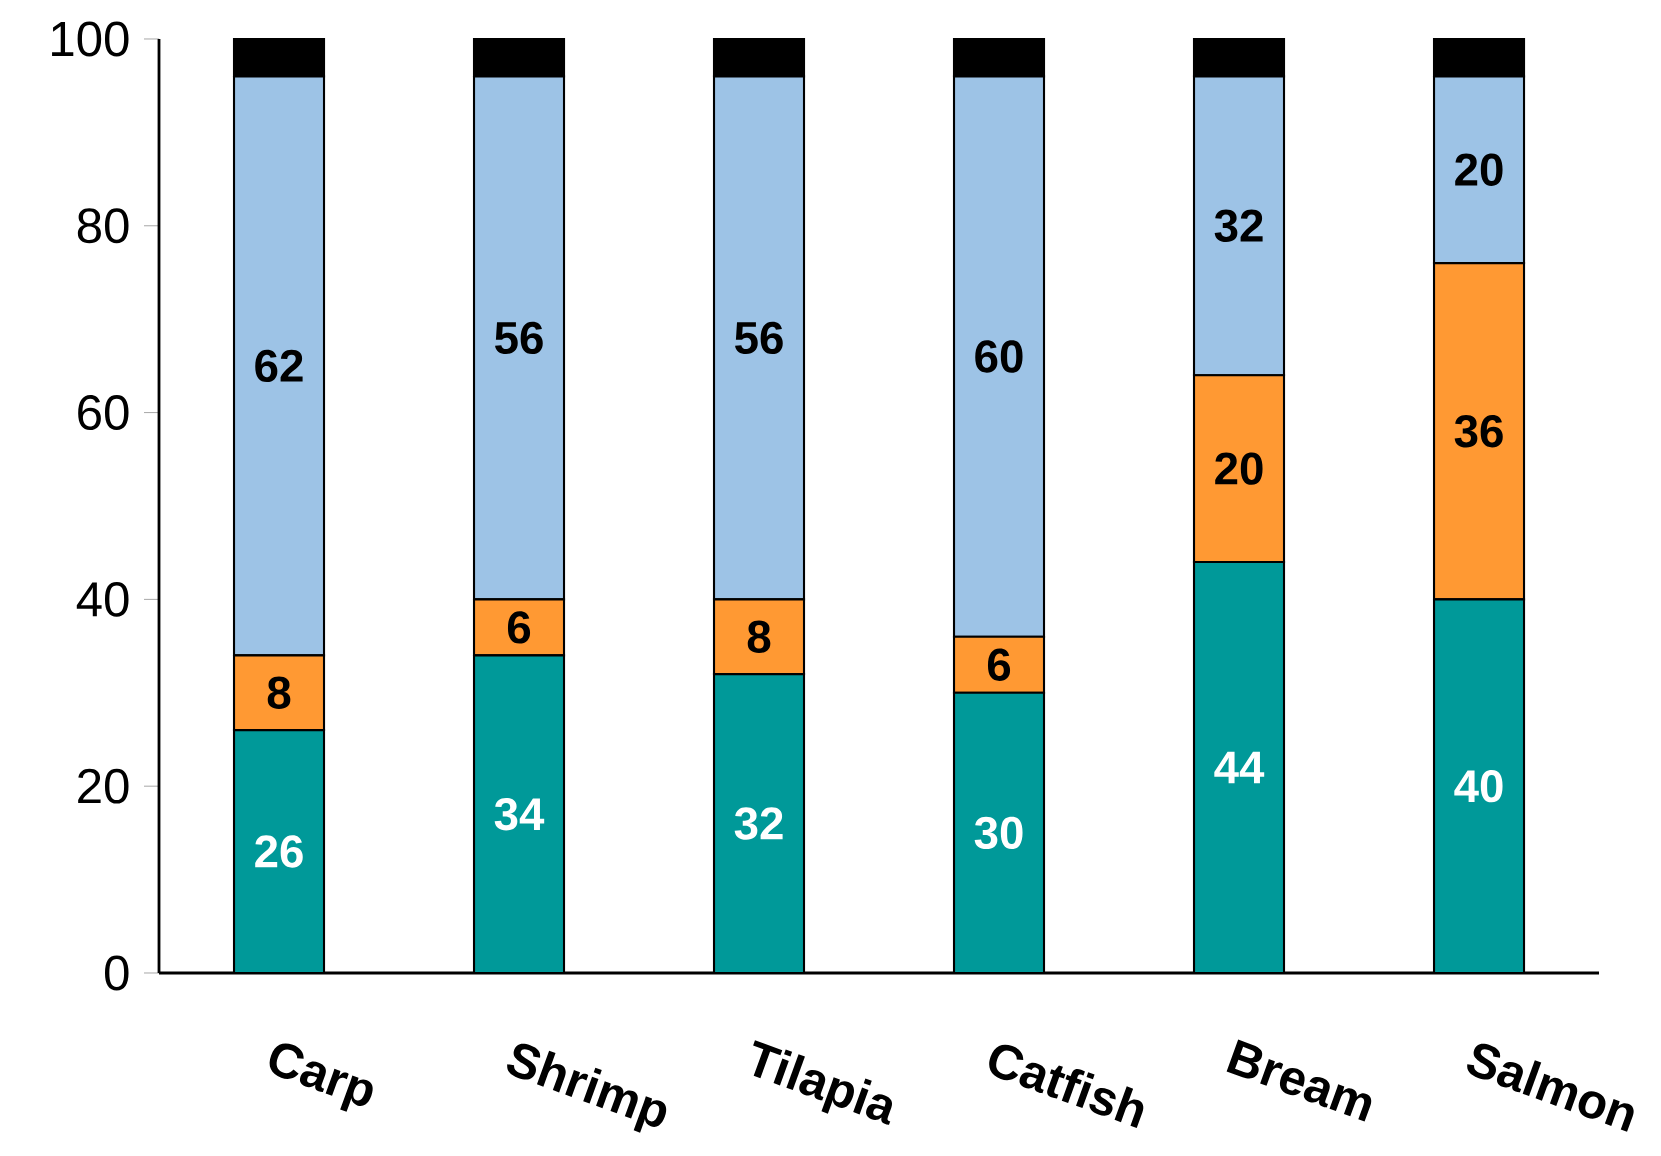  Describe the element at coordinates (279, 851) in the screenshot. I see `data-label: 26` at that location.